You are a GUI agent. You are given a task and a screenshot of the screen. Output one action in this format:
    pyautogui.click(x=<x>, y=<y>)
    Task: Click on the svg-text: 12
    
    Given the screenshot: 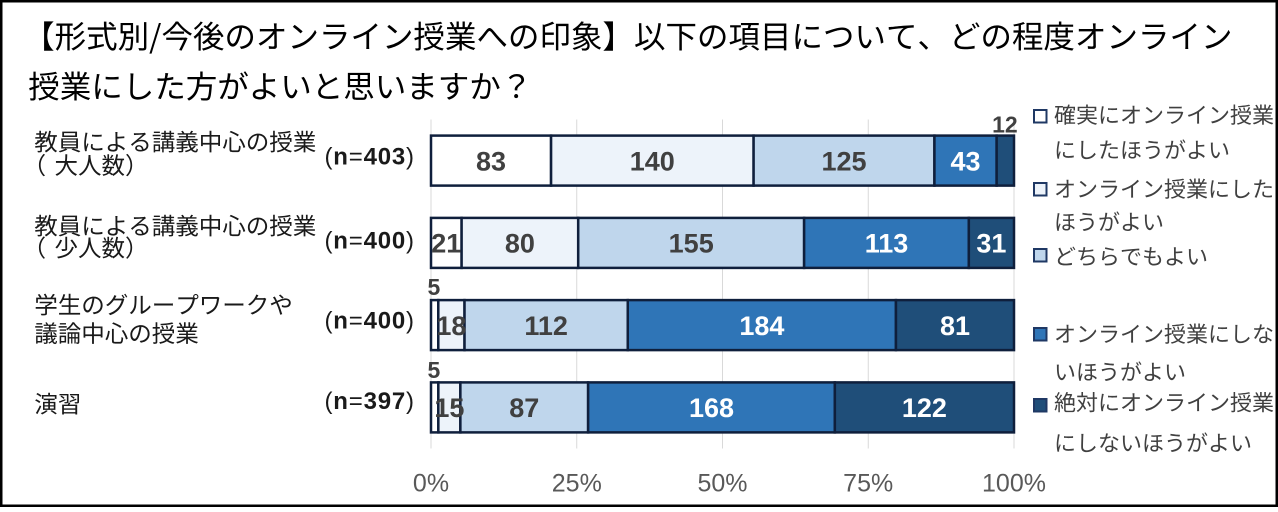 What is the action you would take?
    pyautogui.click(x=1005, y=125)
    